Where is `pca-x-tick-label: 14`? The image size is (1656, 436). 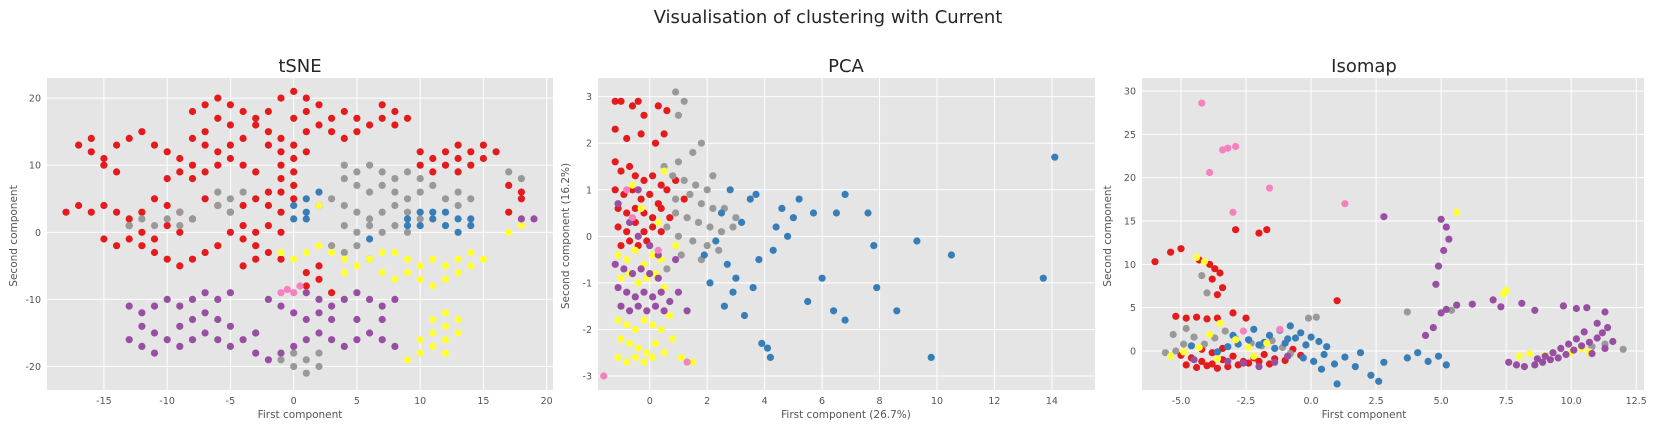
pca-x-tick-label: 14 is located at coordinates (1052, 401).